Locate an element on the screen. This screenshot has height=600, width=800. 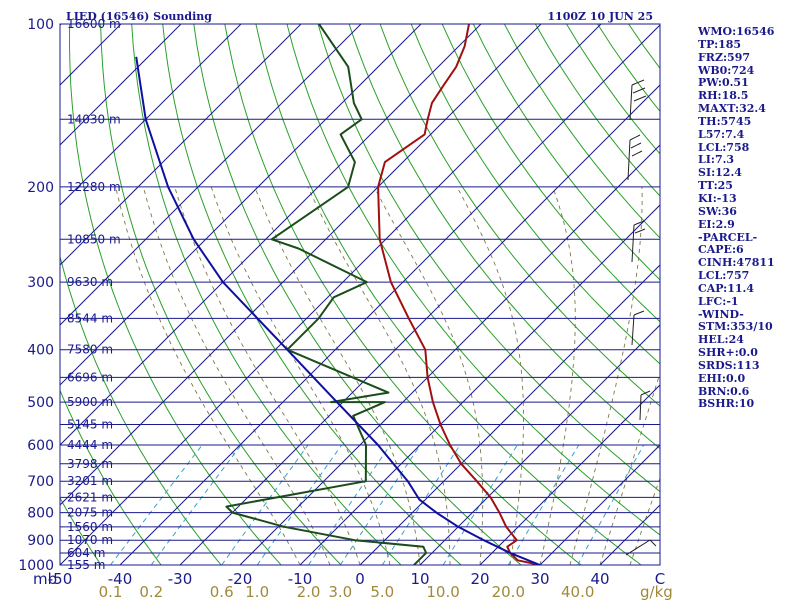
index-line: PW:0.51 is located at coordinates (723, 83).